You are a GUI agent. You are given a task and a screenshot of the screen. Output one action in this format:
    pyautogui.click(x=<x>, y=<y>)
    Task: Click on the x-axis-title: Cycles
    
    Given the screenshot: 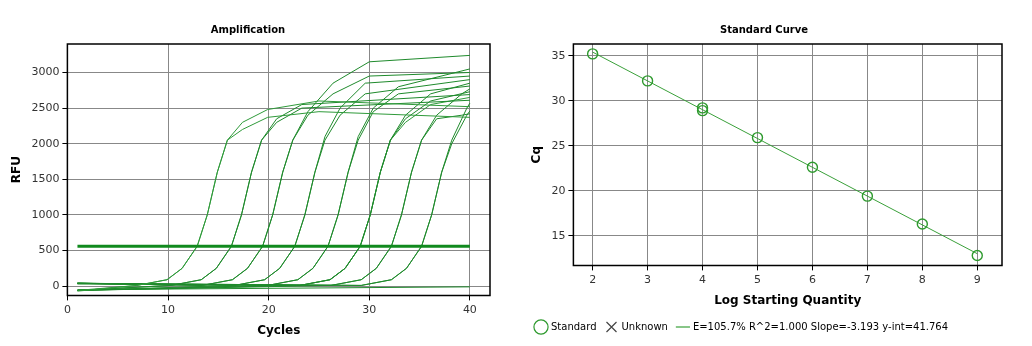 What is the action you would take?
    pyautogui.click(x=279, y=329)
    